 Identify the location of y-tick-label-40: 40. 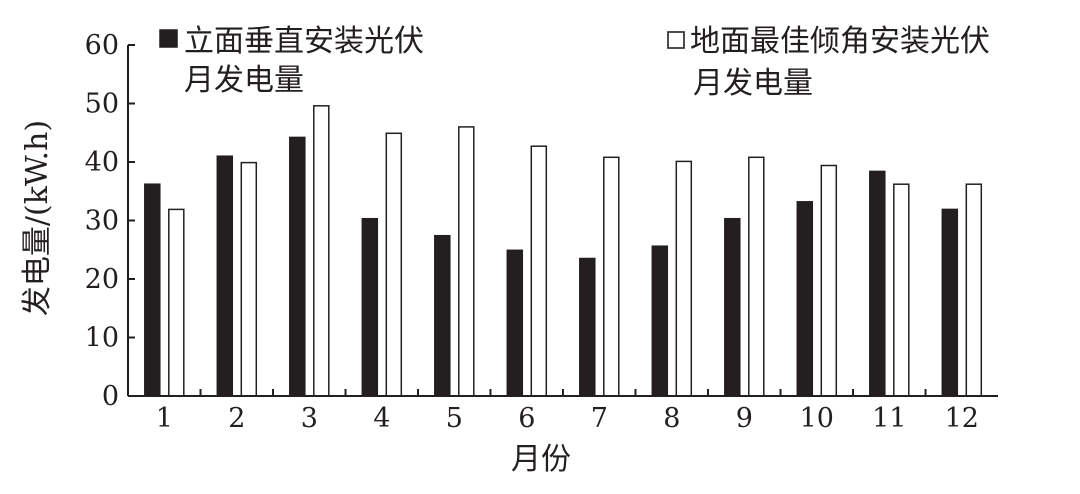
(102, 162).